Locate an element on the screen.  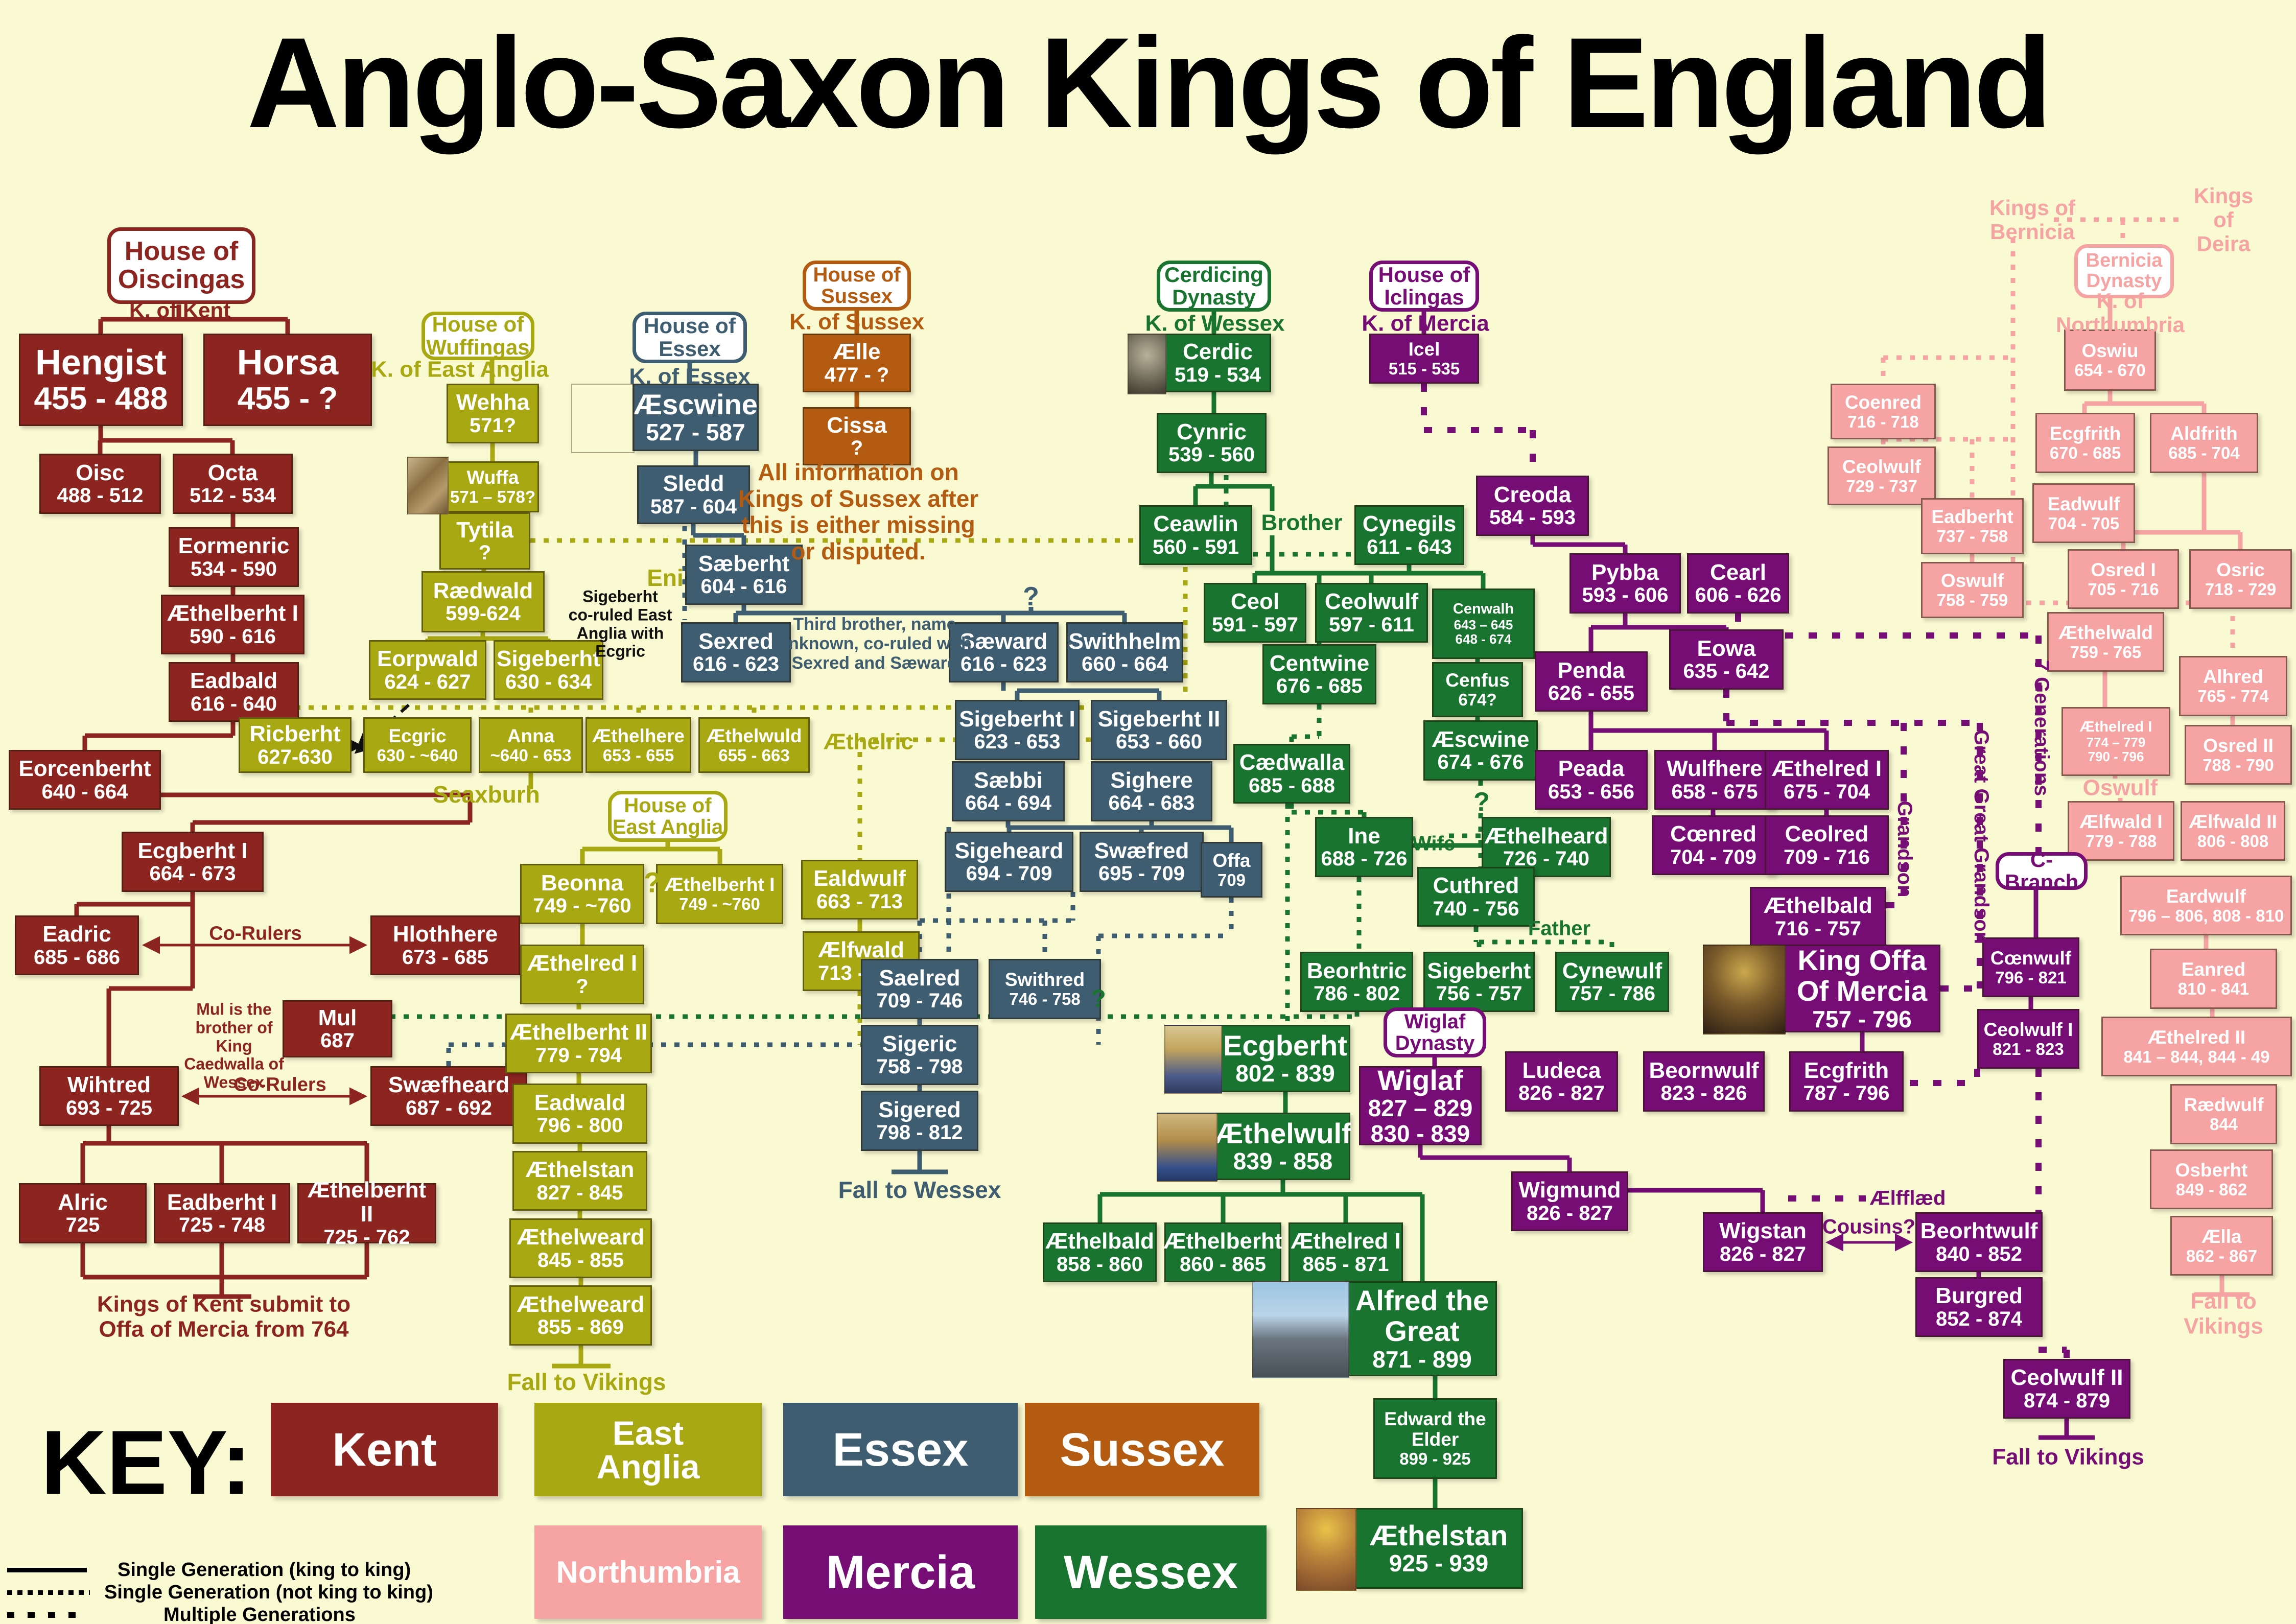
node-name: Ecgberht I is located at coordinates (192, 850).